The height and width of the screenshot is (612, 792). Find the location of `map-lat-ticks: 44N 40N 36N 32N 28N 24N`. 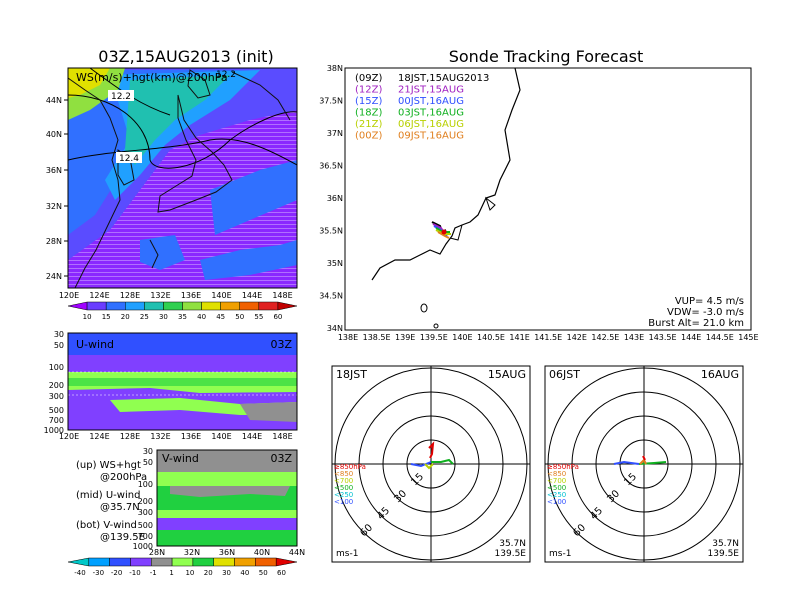

map-lat-ticks: 44N 40N 36N 32N 28N 24N is located at coordinates (57, 188).